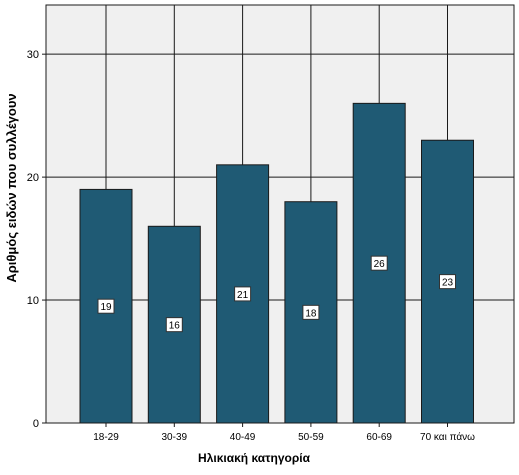  I want to click on data-label: 18, so click(311, 313).